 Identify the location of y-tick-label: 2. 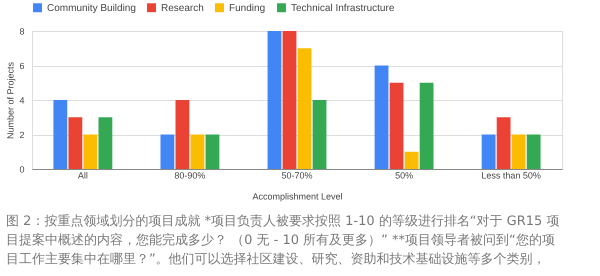
(21, 135).